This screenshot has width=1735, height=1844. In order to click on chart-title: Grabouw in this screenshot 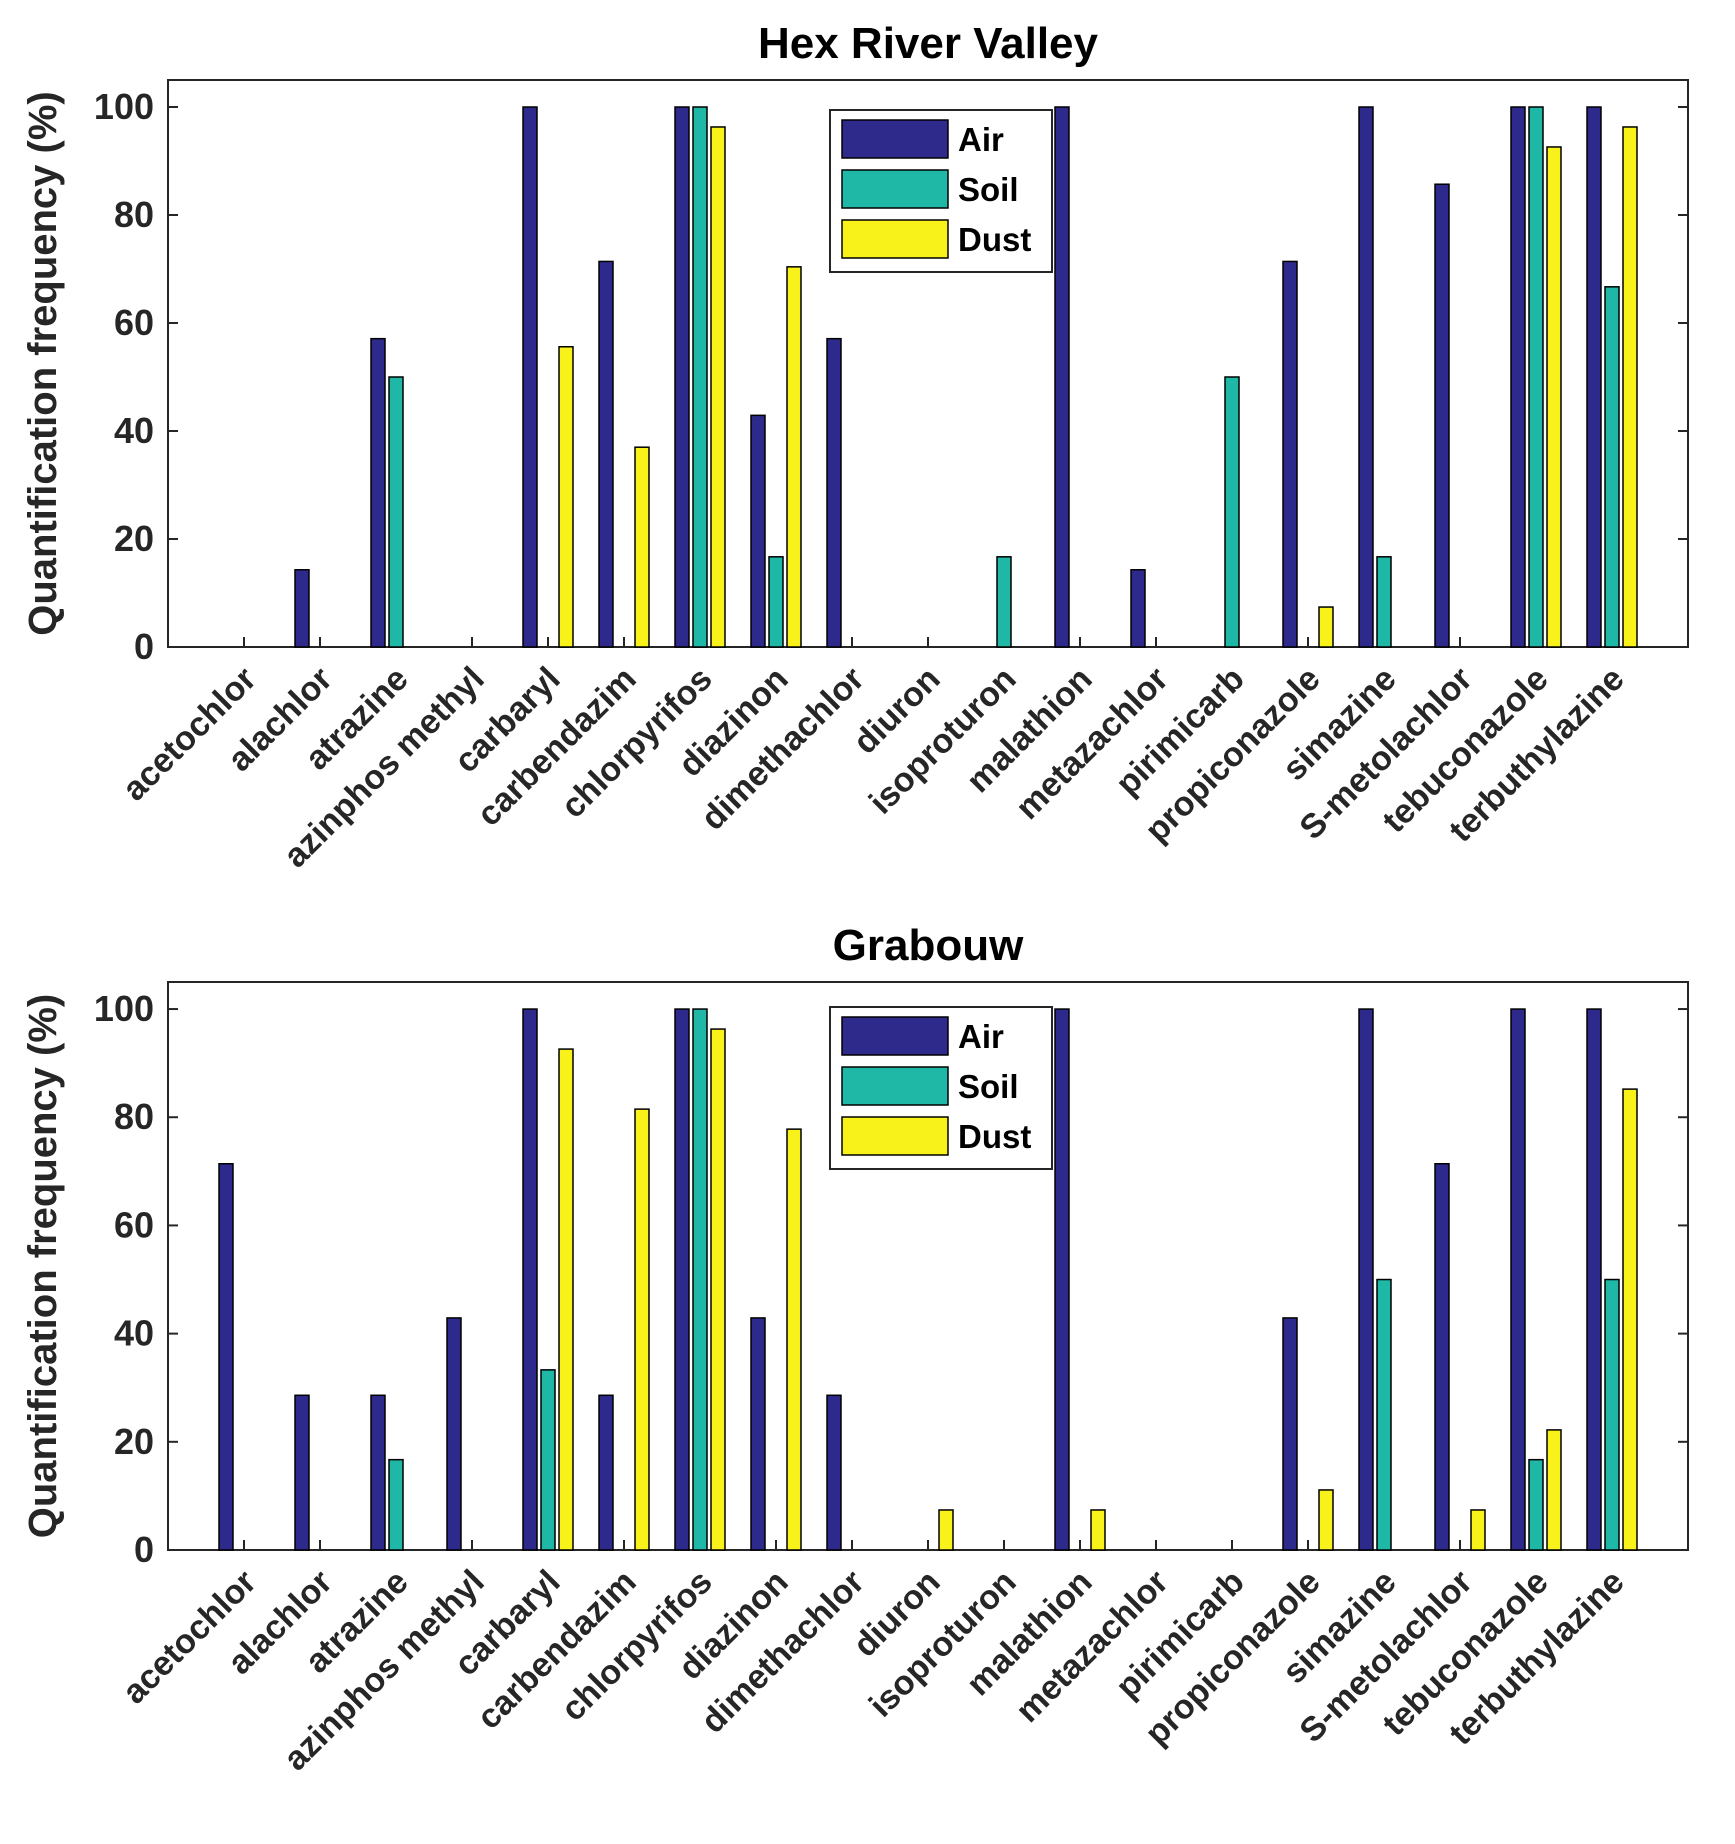, I will do `click(928, 945)`.